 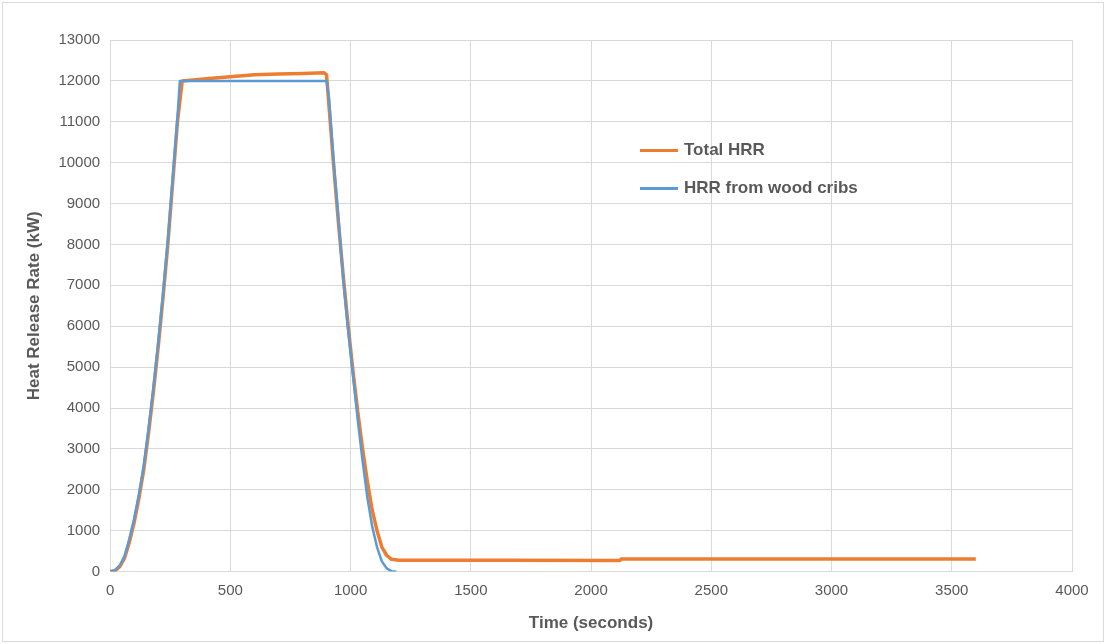 I want to click on y-tick-label: 6000, so click(x=83, y=325).